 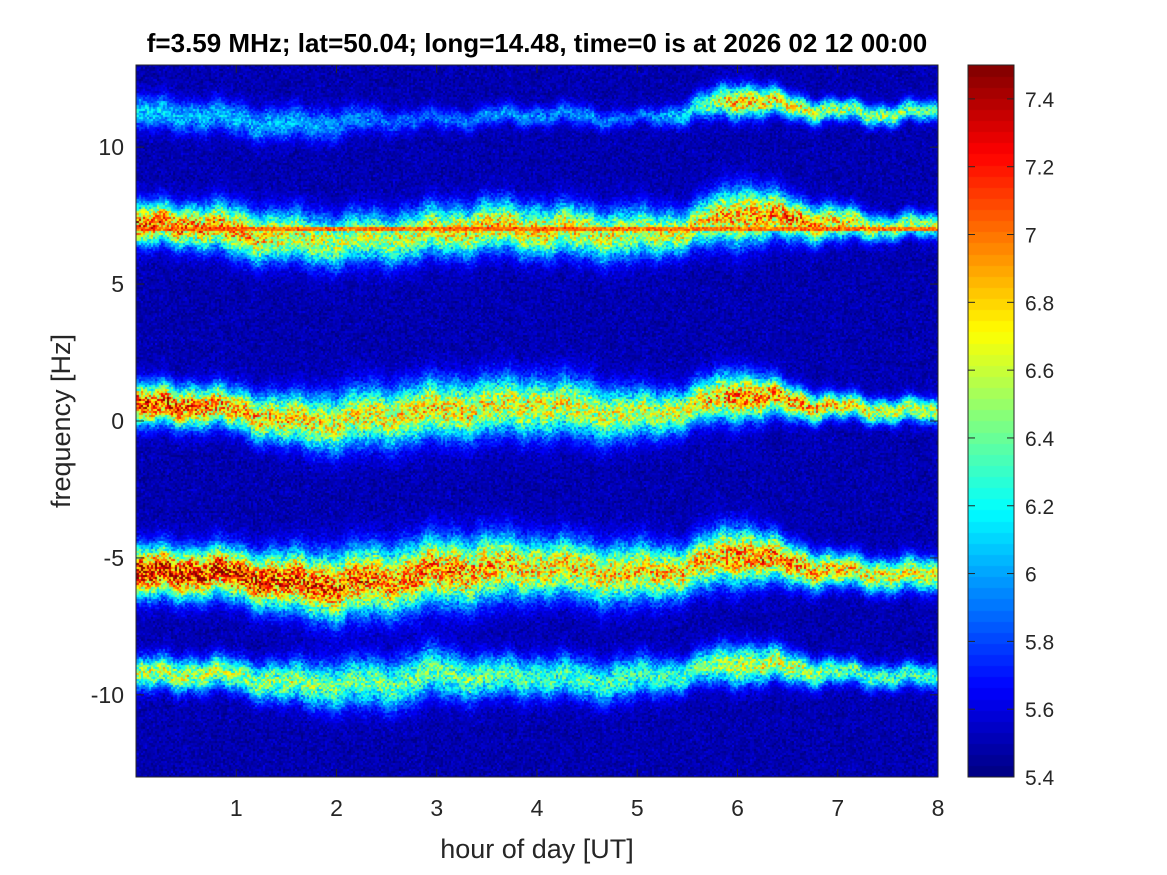 What do you see at coordinates (537, 808) in the screenshot?
I see `x-tick-label: 4` at bounding box center [537, 808].